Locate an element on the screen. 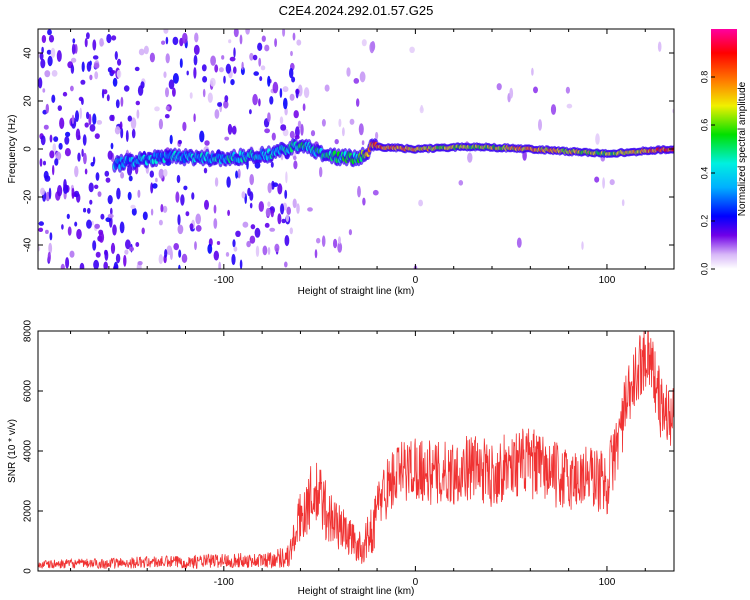 The image size is (750, 600). y-tick-label: 0 is located at coordinates (28, 571).